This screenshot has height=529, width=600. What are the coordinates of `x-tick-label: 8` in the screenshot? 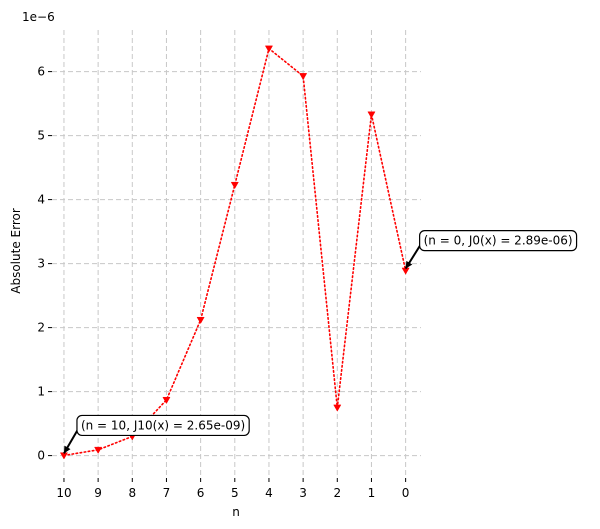 It's located at (132, 493).